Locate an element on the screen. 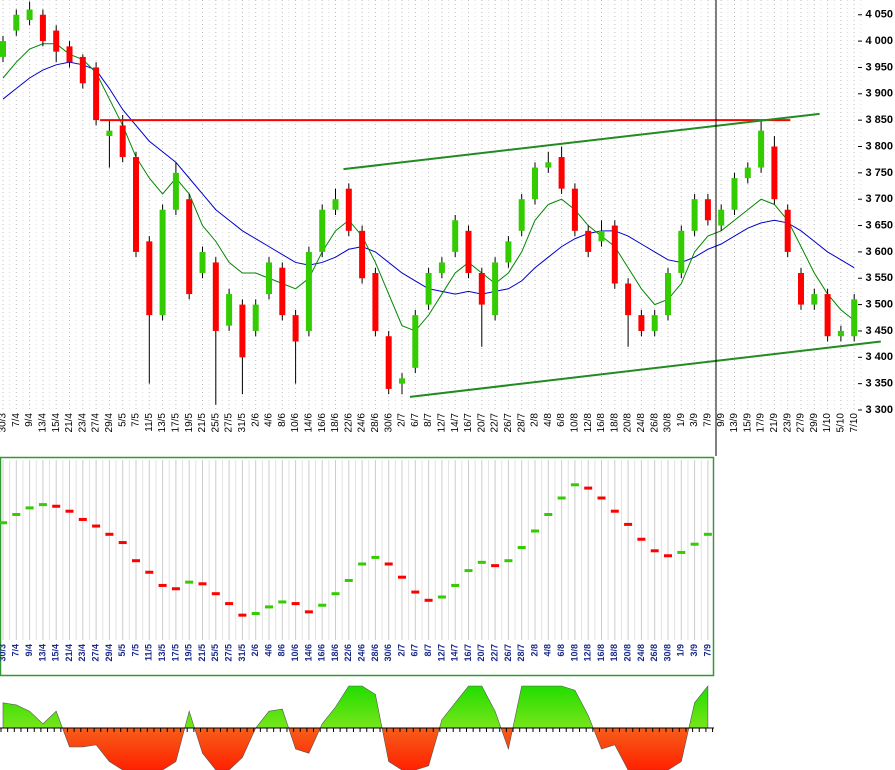 The height and width of the screenshot is (770, 895). x-tick-label: 24/8 is located at coordinates (641, 423).